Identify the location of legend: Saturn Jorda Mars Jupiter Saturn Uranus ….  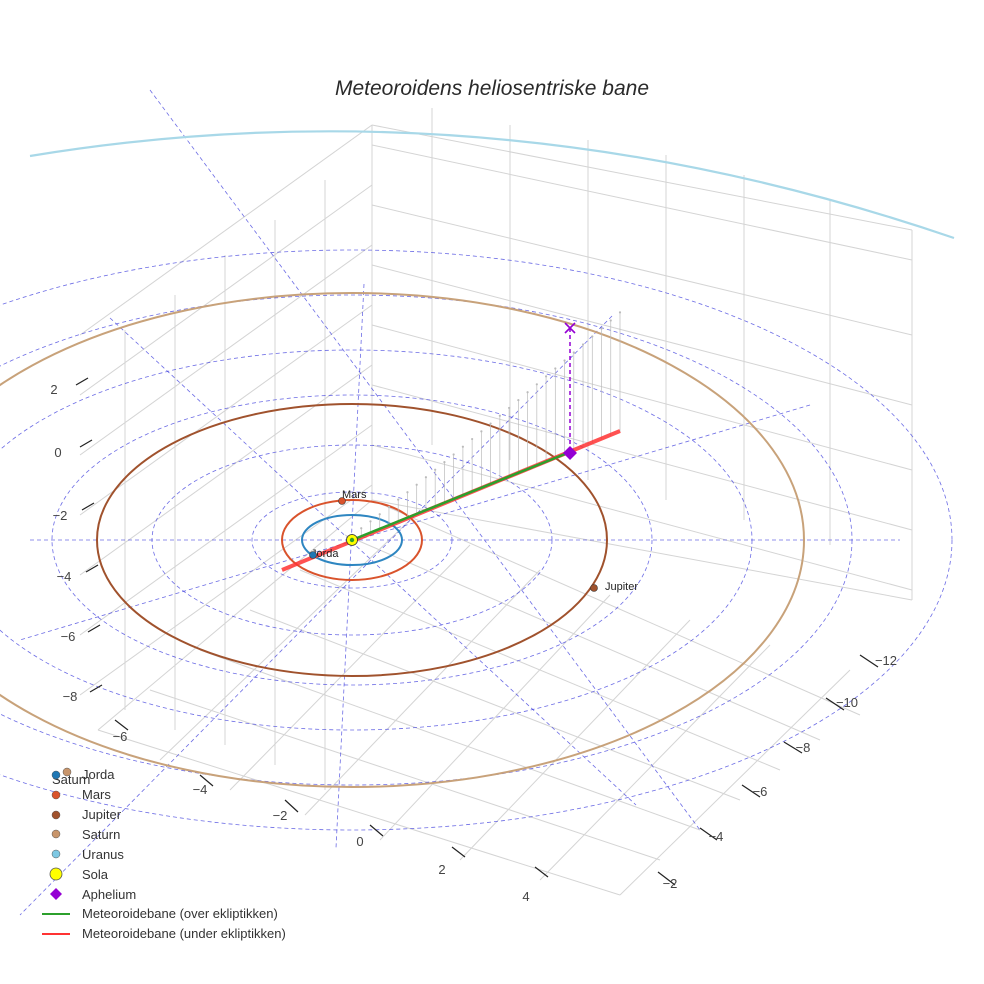
(164, 854).